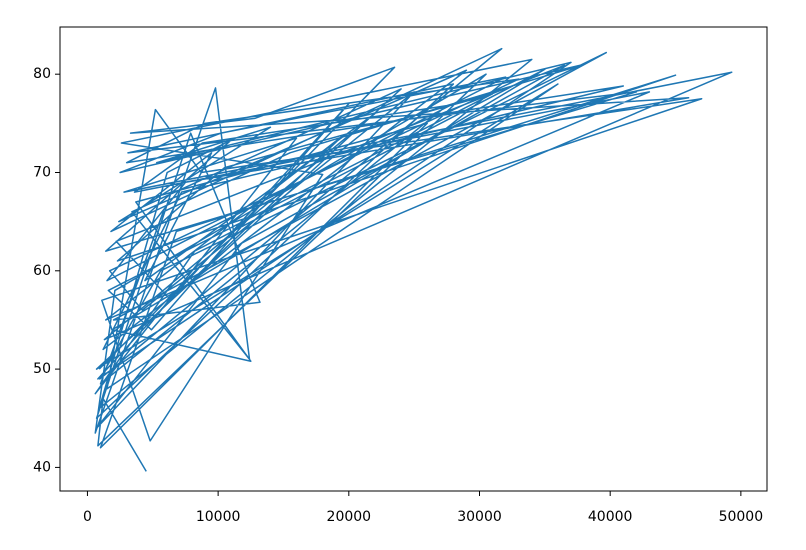 The width and height of the screenshot is (806, 550). I want to click on y-tick-label: 40, so click(42, 467).